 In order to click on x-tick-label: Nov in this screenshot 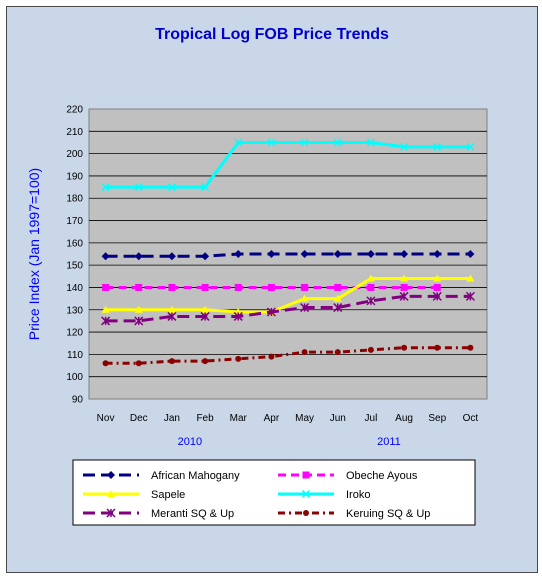, I will do `click(106, 418)`.